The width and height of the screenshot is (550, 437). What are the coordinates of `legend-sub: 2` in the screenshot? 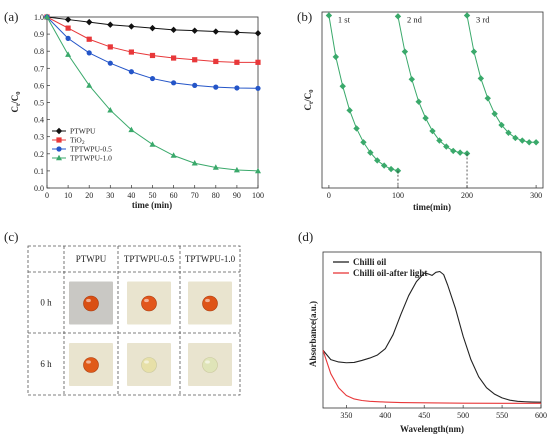 It's located at (83, 143).